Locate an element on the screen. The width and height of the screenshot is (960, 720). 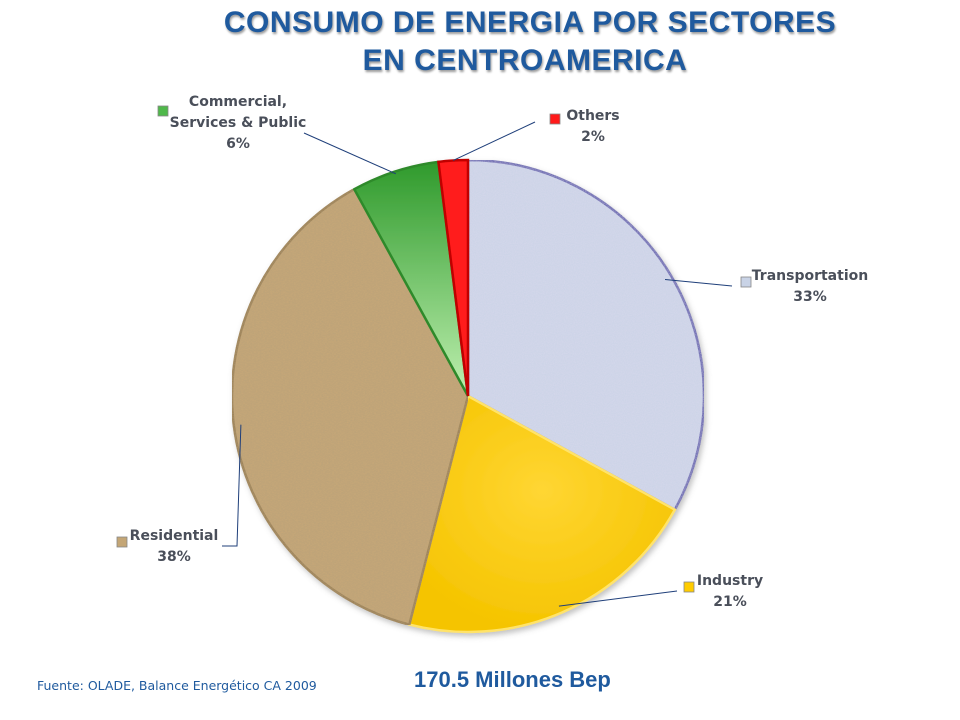
slice-value-label-3: 6% is located at coordinates (238, 144).